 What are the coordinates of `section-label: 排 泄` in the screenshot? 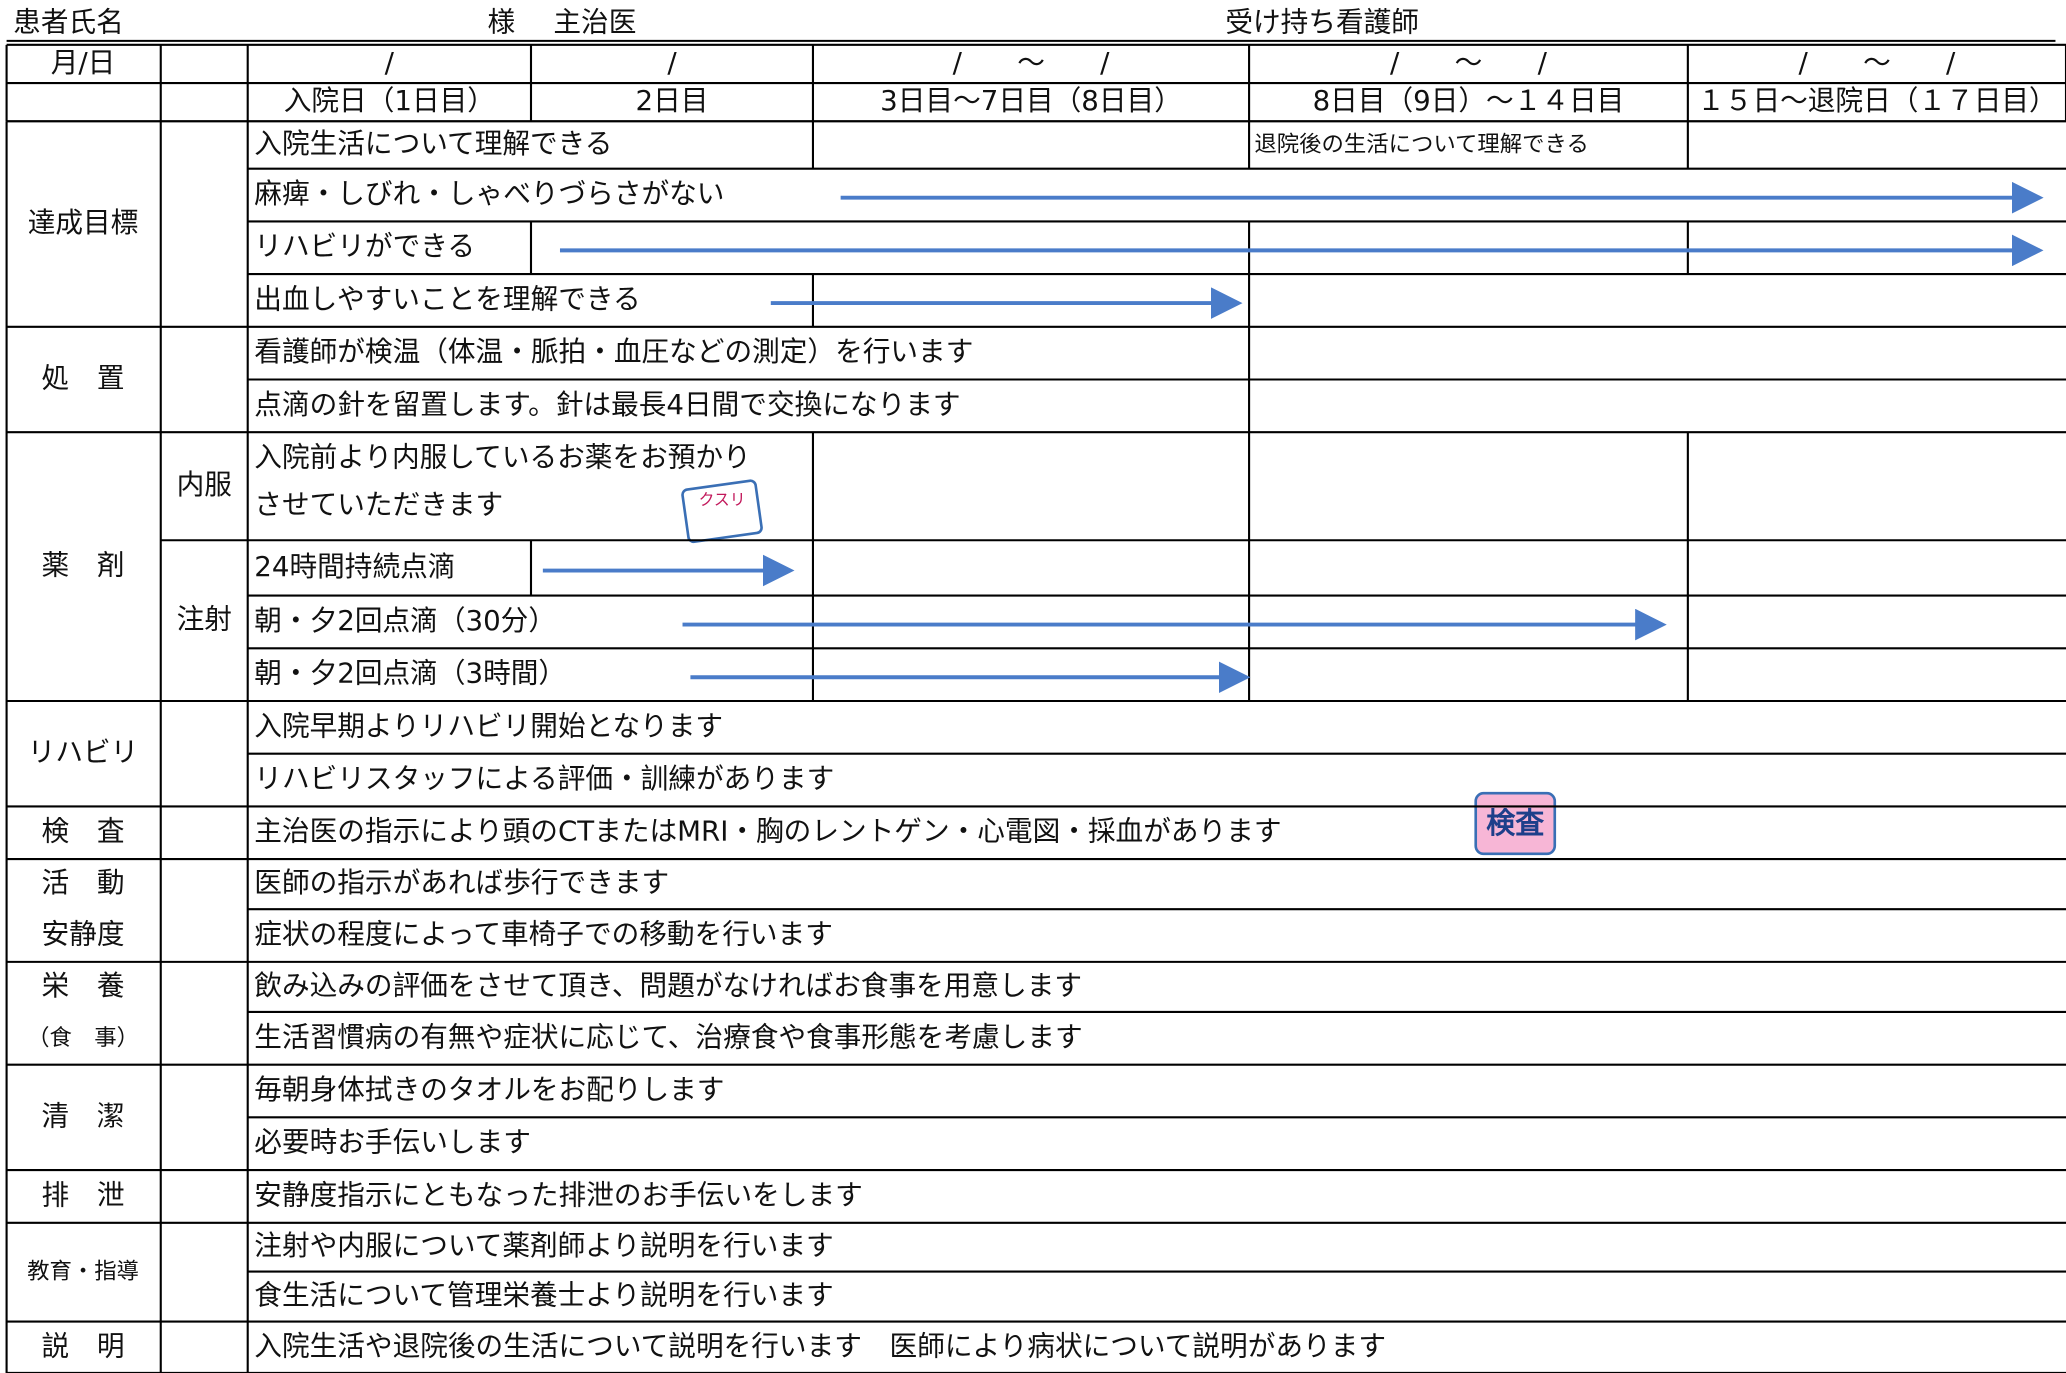 It's located at (83, 1194).